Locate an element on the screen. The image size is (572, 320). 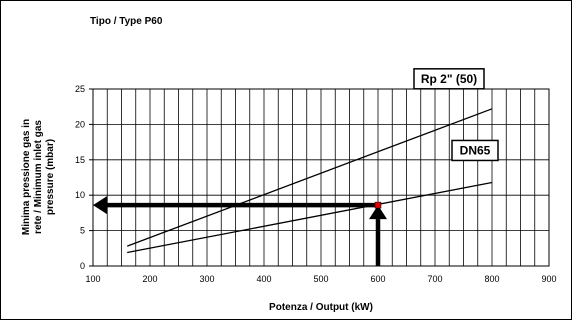
x-tick-label: 800 is located at coordinates (491, 279).